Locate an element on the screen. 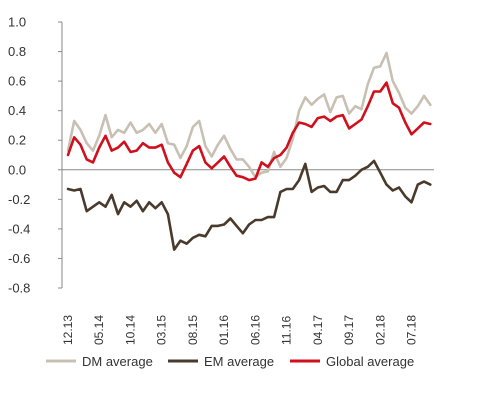 This screenshot has height=409, width=501. legend-label: EM average is located at coordinates (239, 361).